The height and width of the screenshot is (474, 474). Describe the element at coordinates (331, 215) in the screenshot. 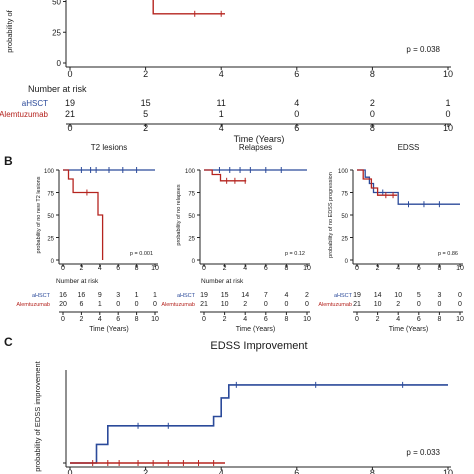

I see `y-axis-label: probability of no EDSS progression` at that location.